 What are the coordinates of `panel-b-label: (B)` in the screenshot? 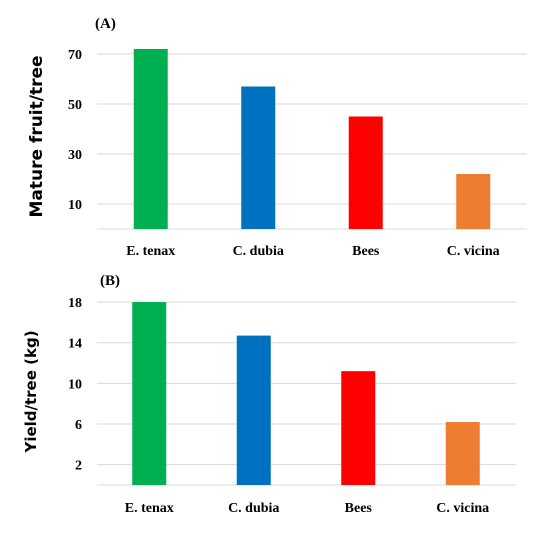 It's located at (110, 281).